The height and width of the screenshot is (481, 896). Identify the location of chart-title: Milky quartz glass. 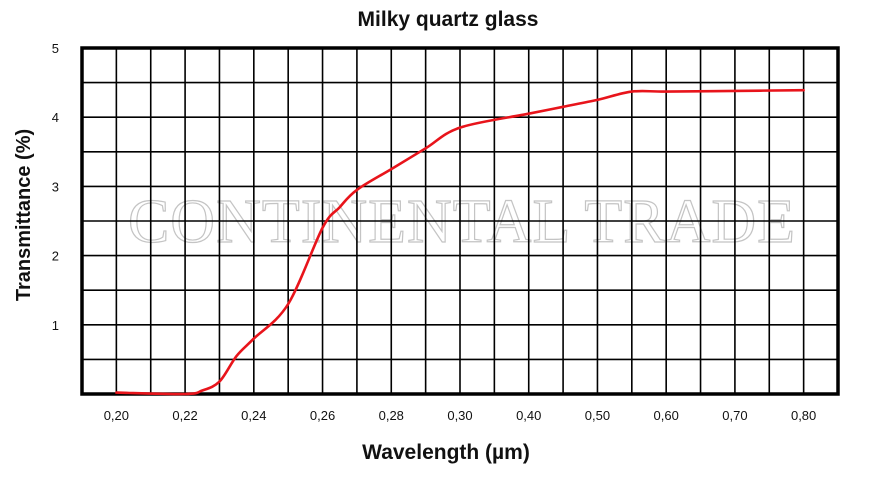
(448, 19).